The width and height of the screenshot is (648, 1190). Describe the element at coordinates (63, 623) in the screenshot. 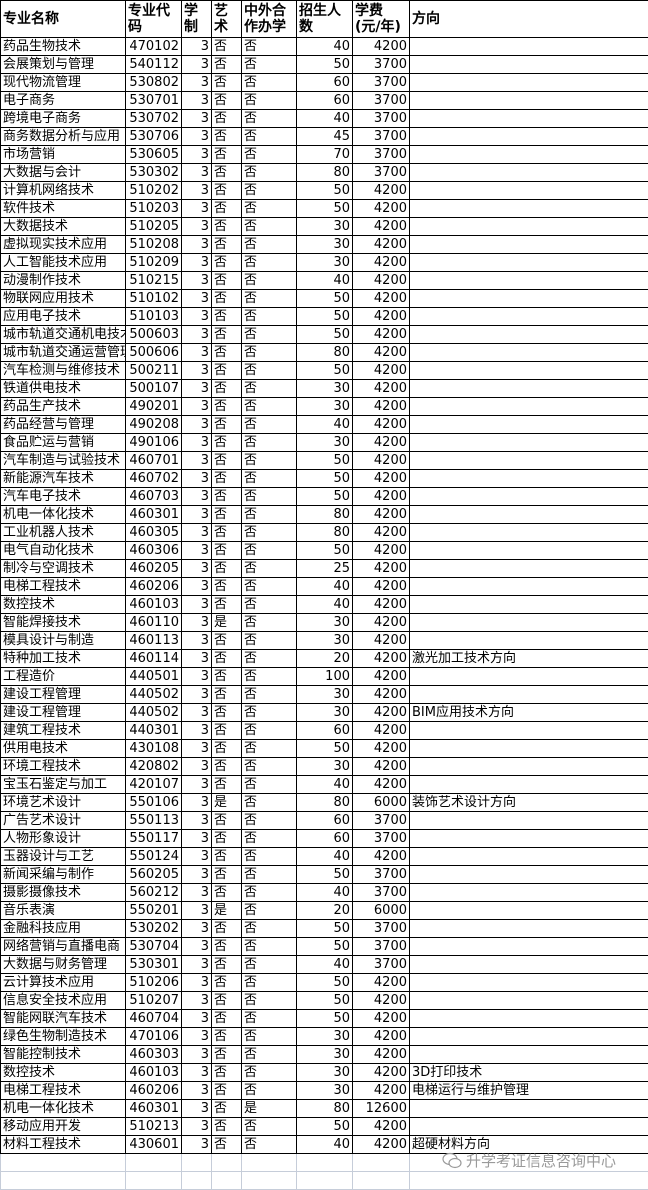

I see `cell-major-name: 智能焊接技术` at that location.